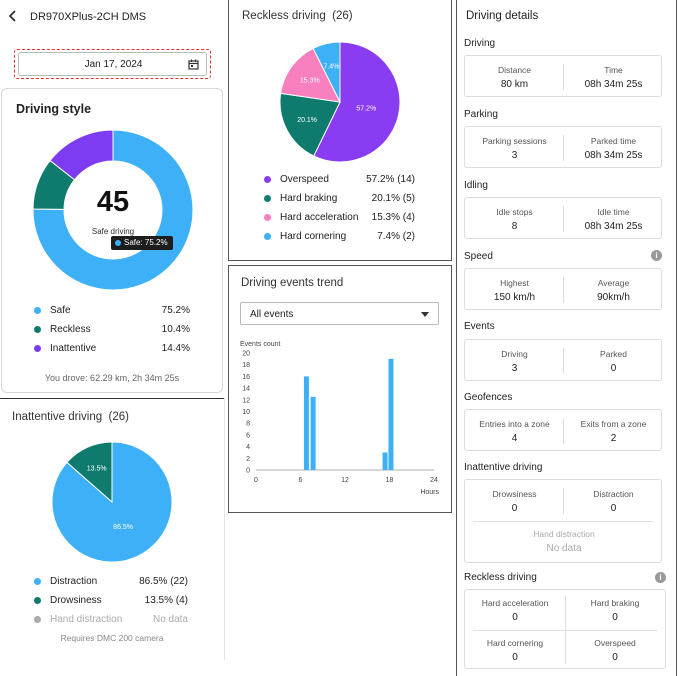 The image size is (680, 676). Describe the element at coordinates (88, 17) in the screenshot. I see `device-title: DR970XPlus-2CH DMS` at that location.